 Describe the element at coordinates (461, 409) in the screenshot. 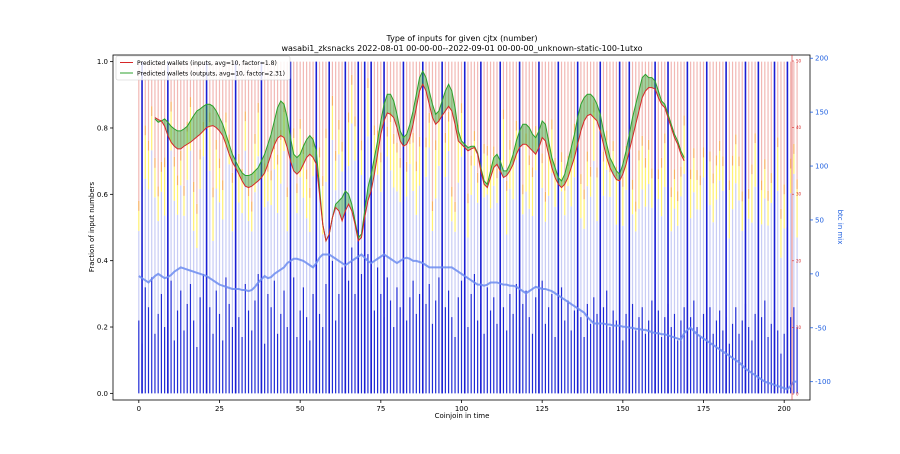

I see `x-tick-label: 100` at that location.